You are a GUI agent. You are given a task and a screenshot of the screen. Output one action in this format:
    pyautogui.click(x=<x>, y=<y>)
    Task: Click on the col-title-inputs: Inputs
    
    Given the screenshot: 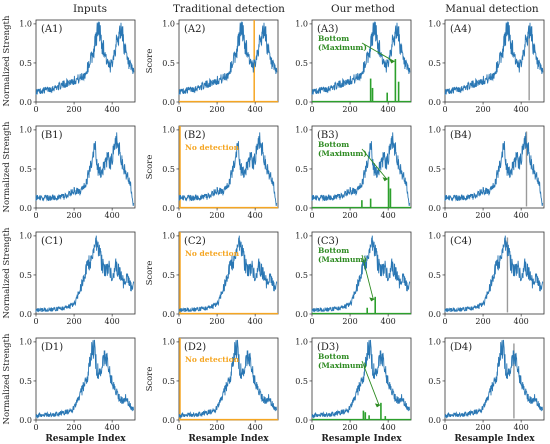 What is the action you would take?
    pyautogui.click(x=90, y=9)
    